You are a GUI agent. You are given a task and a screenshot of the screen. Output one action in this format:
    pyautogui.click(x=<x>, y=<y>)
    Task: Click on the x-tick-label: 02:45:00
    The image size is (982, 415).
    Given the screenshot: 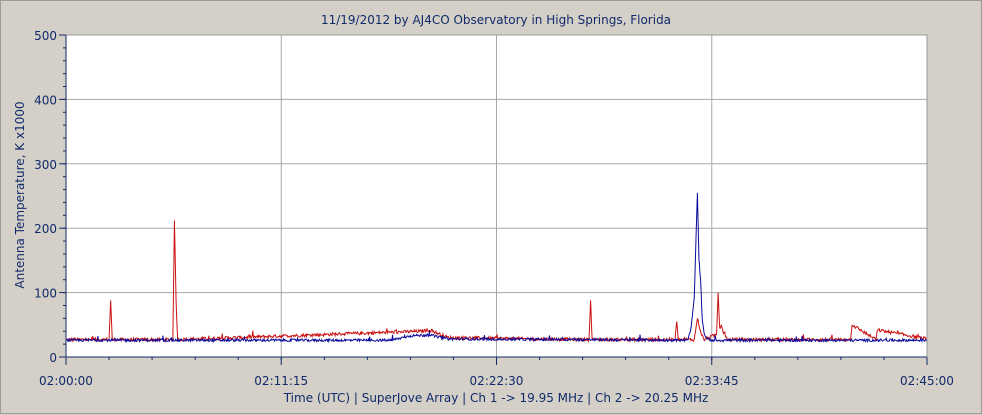 What is the action you would take?
    pyautogui.click(x=927, y=381)
    